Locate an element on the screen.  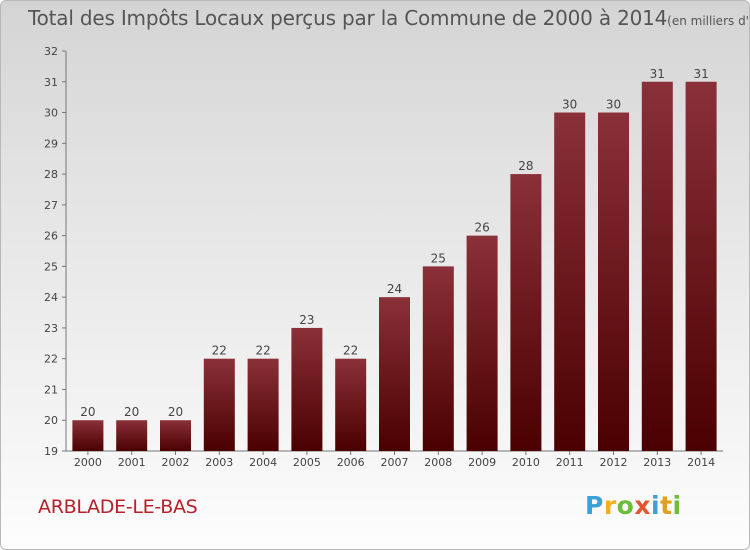
data-label: 25 is located at coordinates (438, 258).